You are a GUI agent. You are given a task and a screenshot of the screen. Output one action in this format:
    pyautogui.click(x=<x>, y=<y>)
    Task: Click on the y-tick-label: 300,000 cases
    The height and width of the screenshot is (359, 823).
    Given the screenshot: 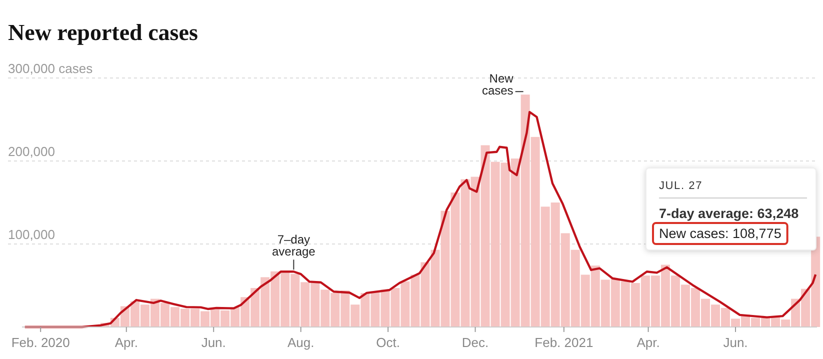 What is the action you would take?
    pyautogui.click(x=51, y=68)
    